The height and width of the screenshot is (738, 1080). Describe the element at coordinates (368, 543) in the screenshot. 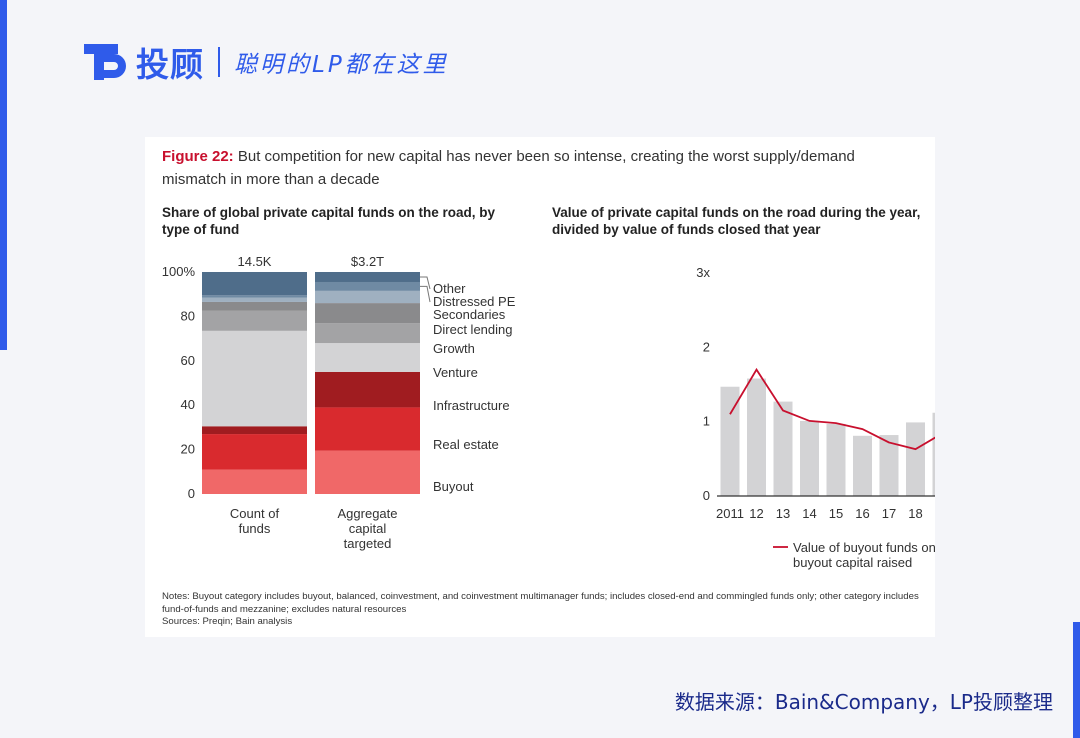

I see `category-label: targeted` at that location.